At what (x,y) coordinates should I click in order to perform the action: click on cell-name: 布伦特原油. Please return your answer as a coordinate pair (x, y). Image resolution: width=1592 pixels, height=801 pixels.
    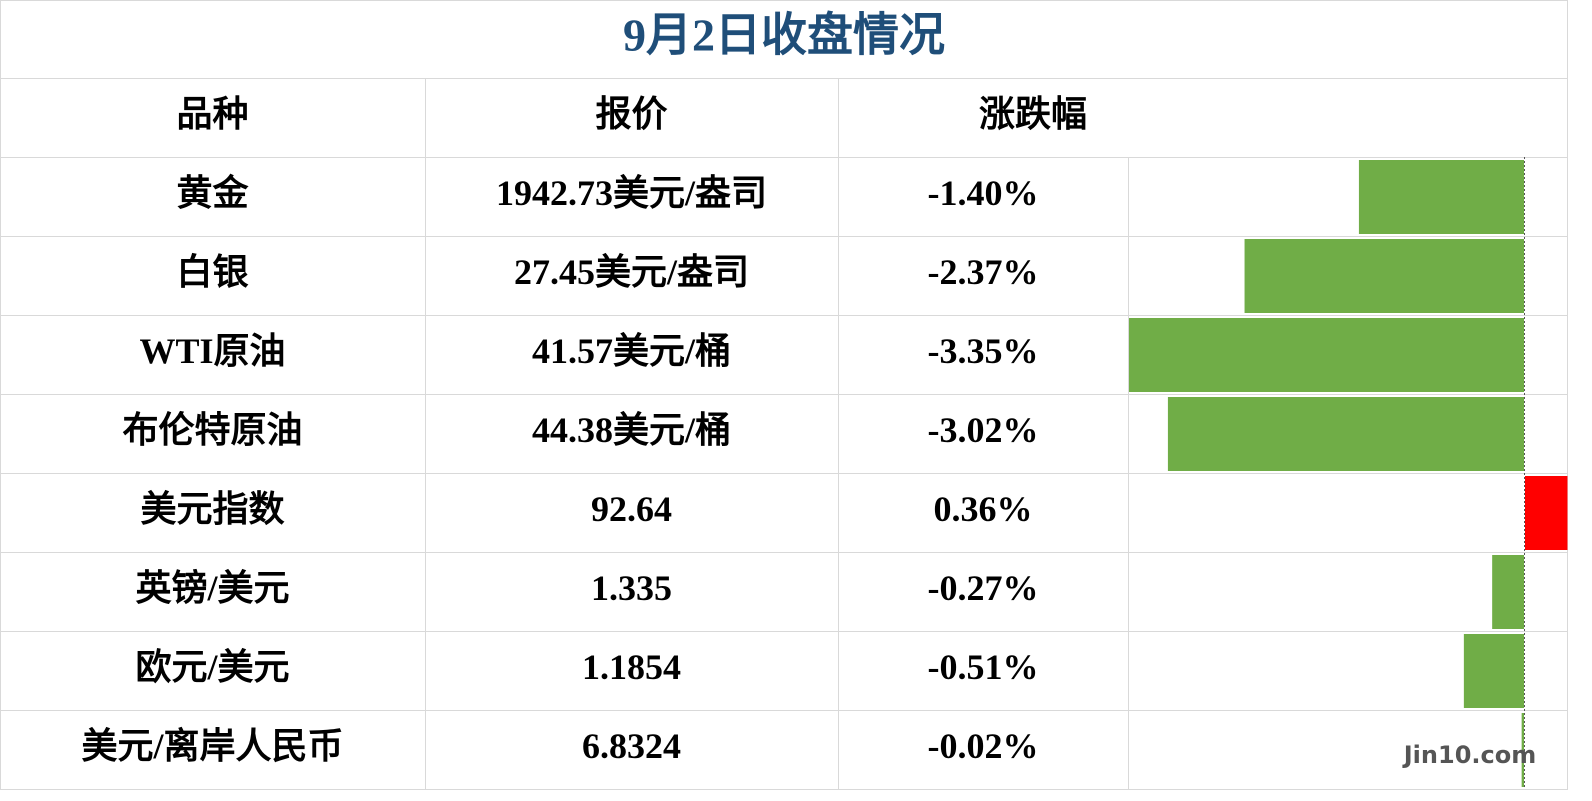
    Looking at the image, I should click on (212, 430).